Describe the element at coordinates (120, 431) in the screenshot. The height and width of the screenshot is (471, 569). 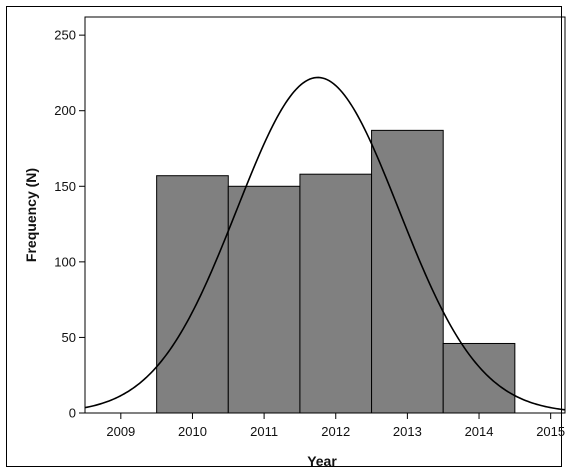
I see `x-tick-label: 2009` at that location.